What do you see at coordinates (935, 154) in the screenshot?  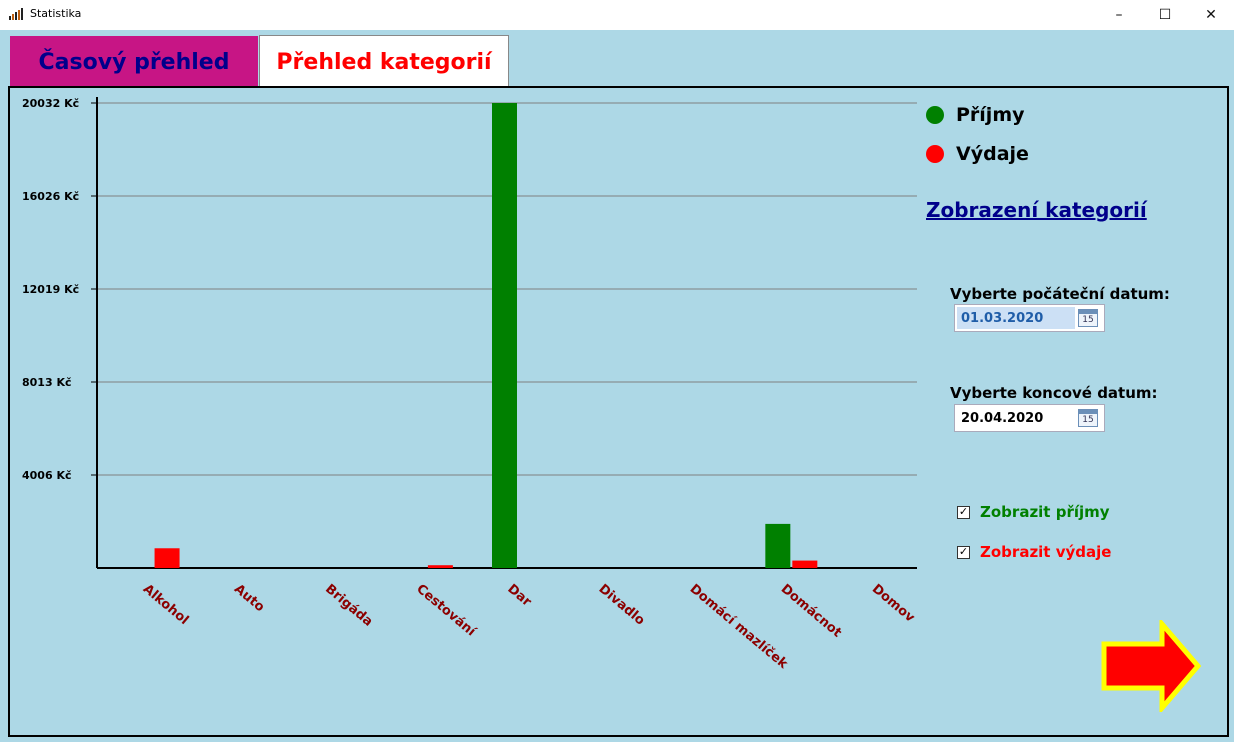 I see `expense-legend-dot-icon` at bounding box center [935, 154].